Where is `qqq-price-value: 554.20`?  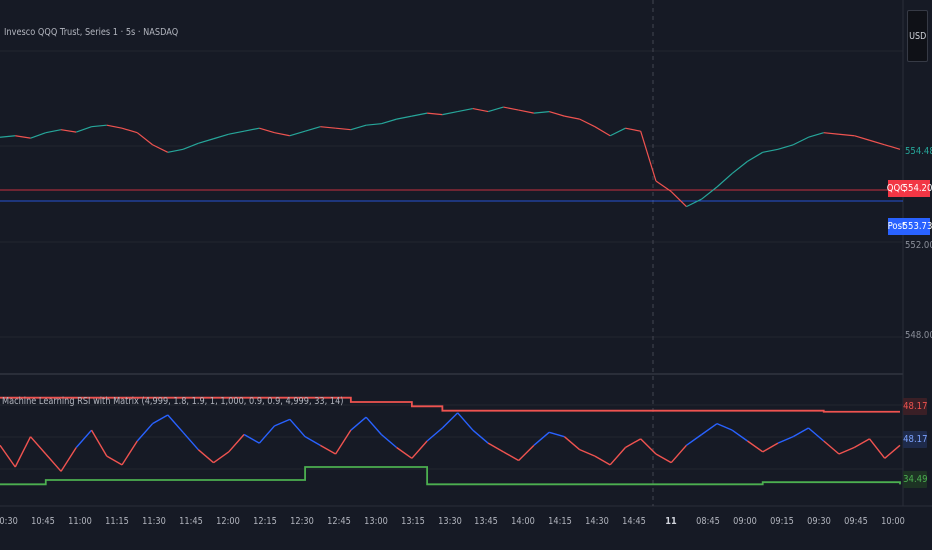 qqq-price-value: 554.20 is located at coordinates (917, 188).